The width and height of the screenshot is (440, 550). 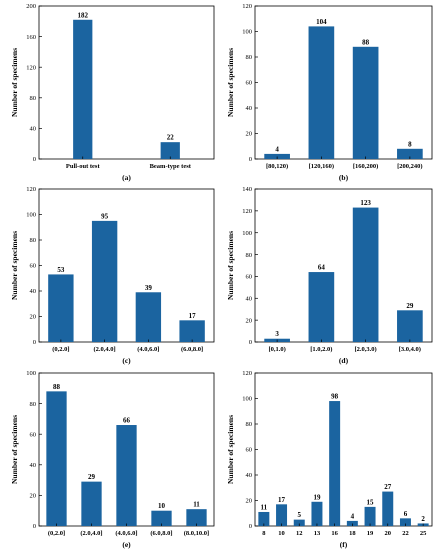 What do you see at coordinates (353, 516) in the screenshot?
I see `bar-value-label: 4` at bounding box center [353, 516].